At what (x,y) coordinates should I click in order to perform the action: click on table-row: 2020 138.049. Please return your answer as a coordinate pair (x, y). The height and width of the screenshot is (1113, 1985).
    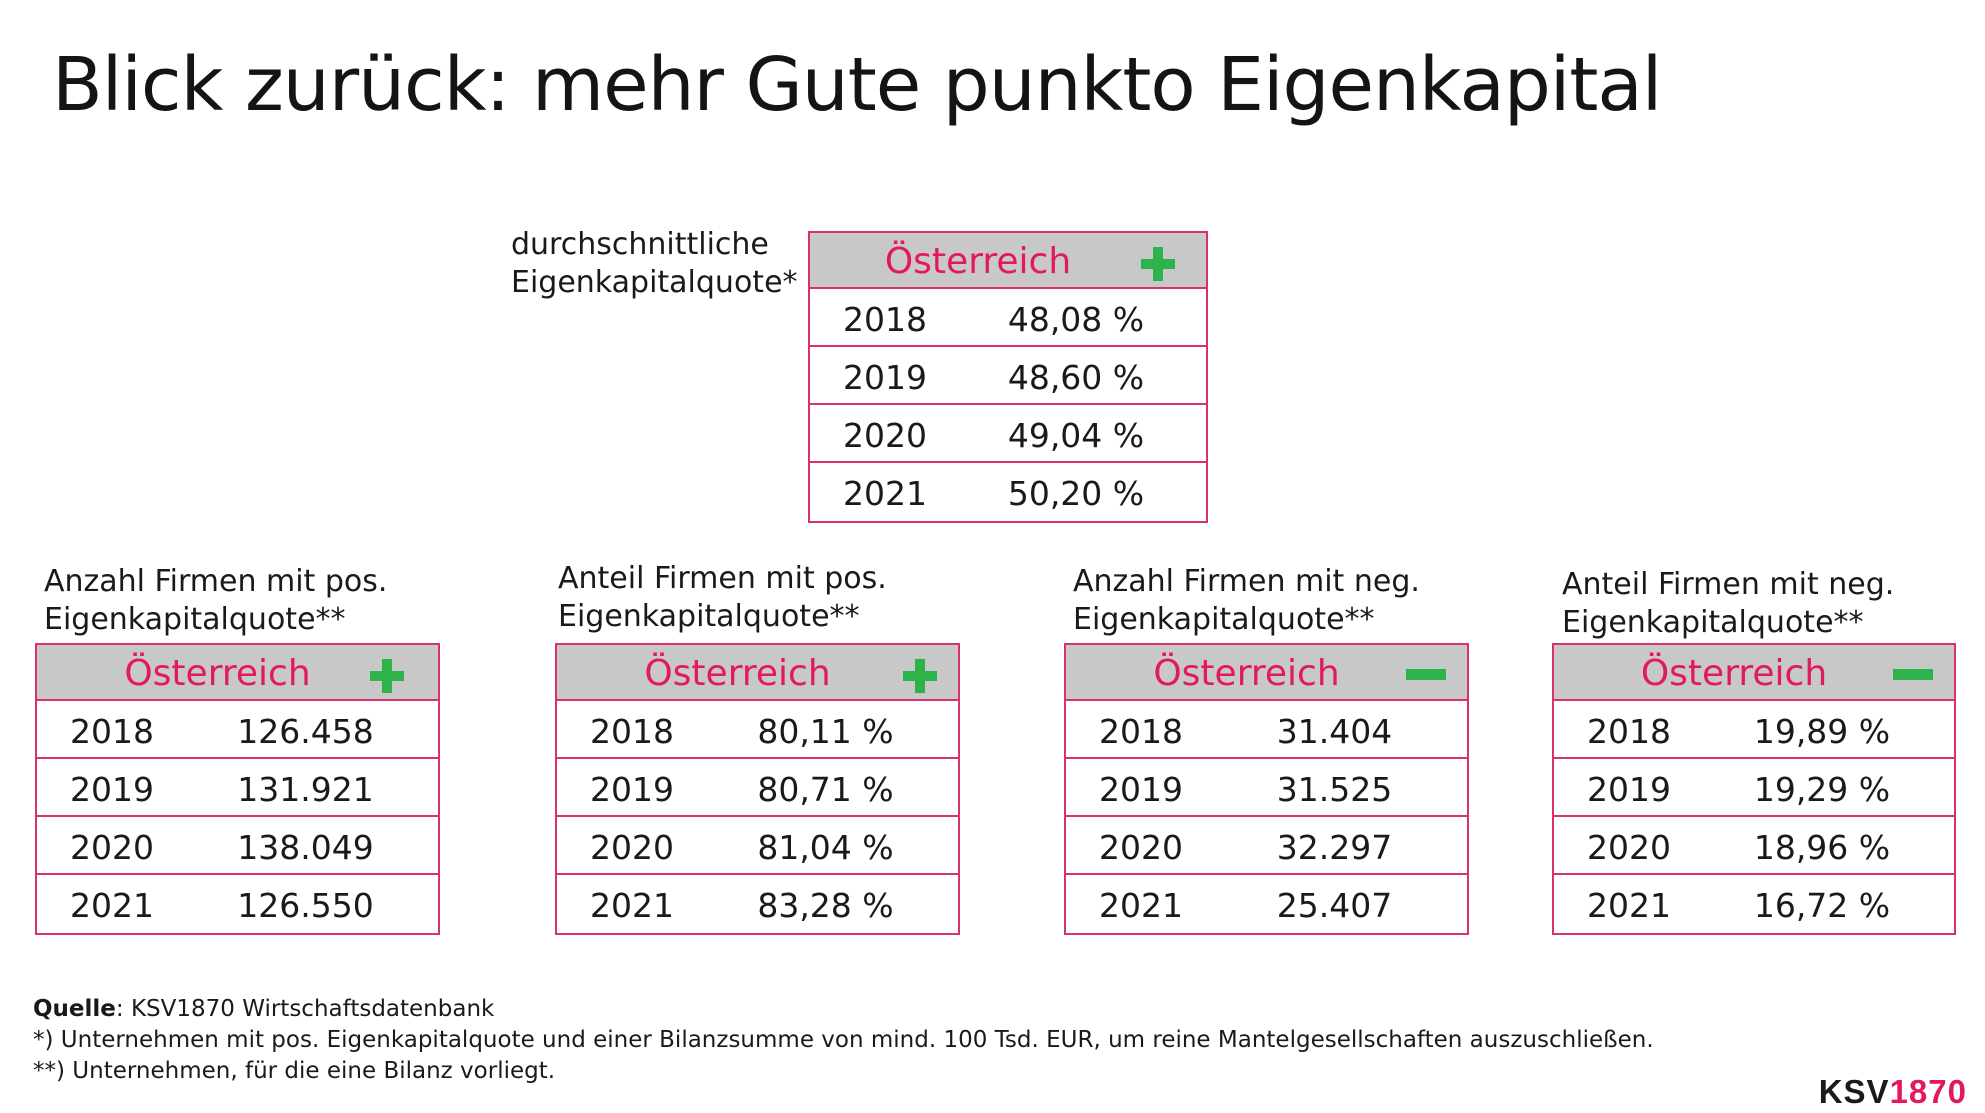
    Looking at the image, I should click on (237, 846).